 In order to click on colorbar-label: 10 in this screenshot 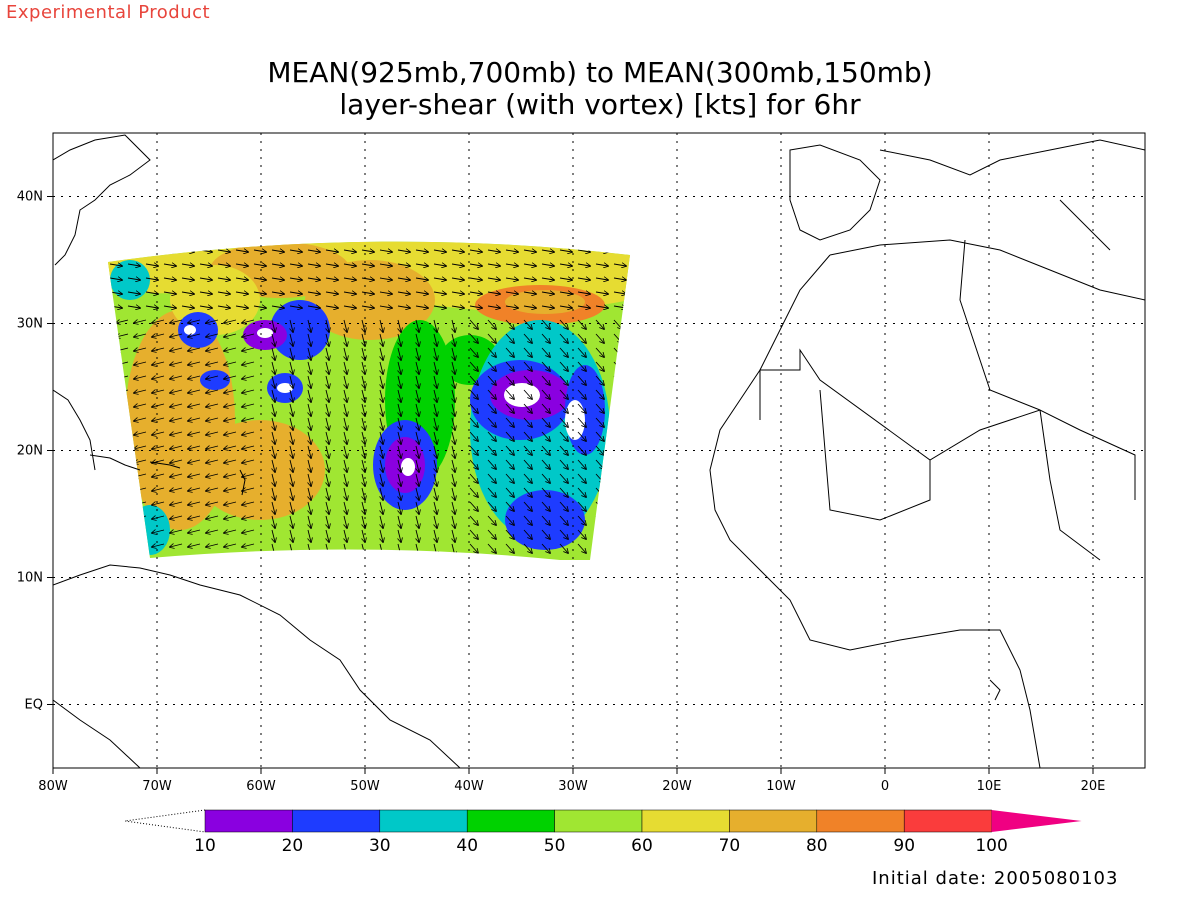, I will do `click(205, 846)`.